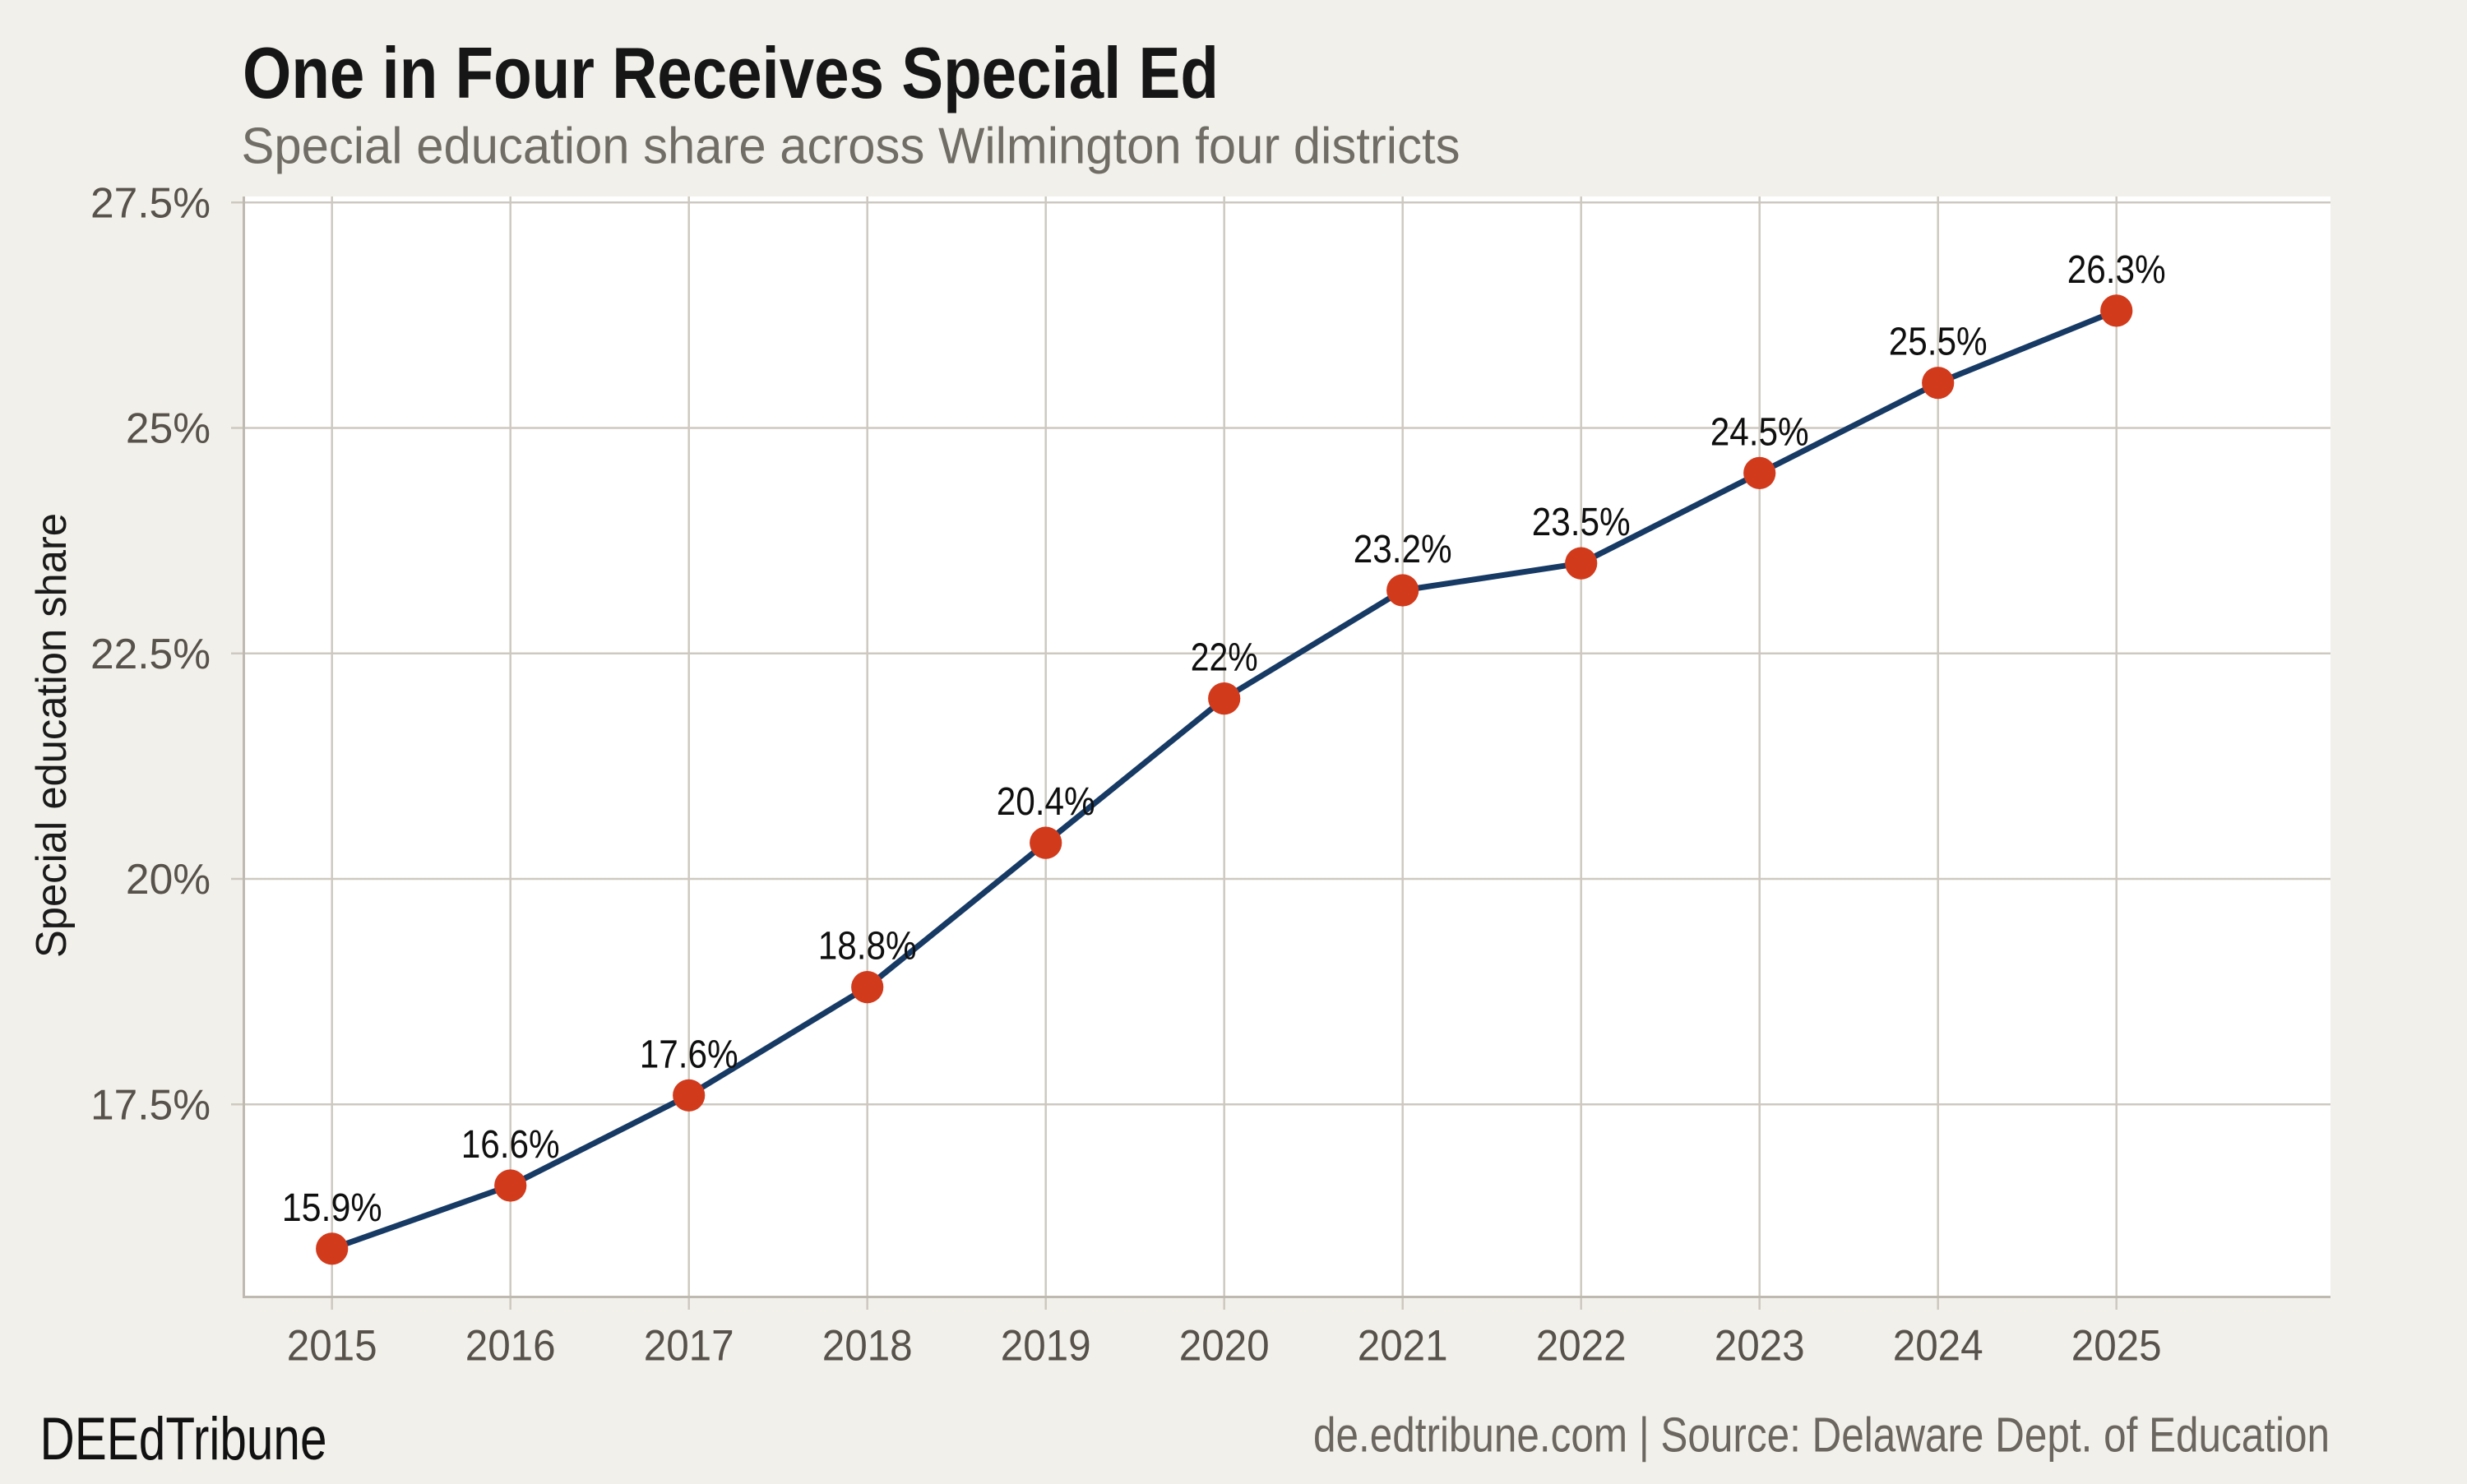  What do you see at coordinates (689, 1054) in the screenshot?
I see `svg-text: 17.6%` at bounding box center [689, 1054].